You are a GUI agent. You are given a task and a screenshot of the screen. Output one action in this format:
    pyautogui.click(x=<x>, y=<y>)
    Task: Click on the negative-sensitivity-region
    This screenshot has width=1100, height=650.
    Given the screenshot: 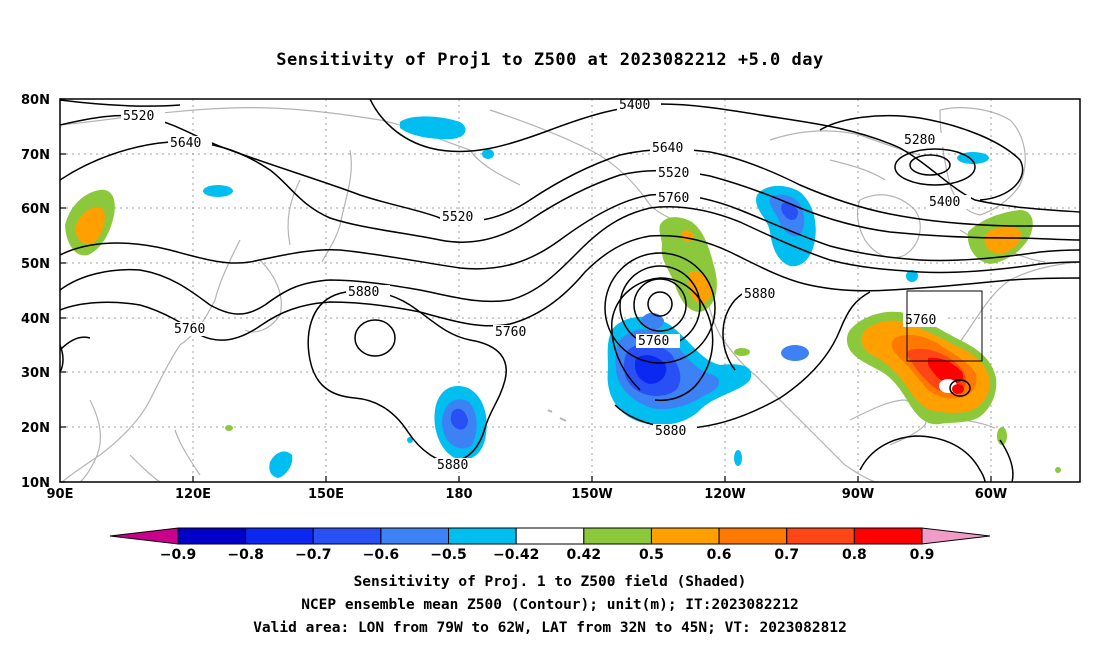 What is the action you would take?
    pyautogui.click(x=433, y=128)
    